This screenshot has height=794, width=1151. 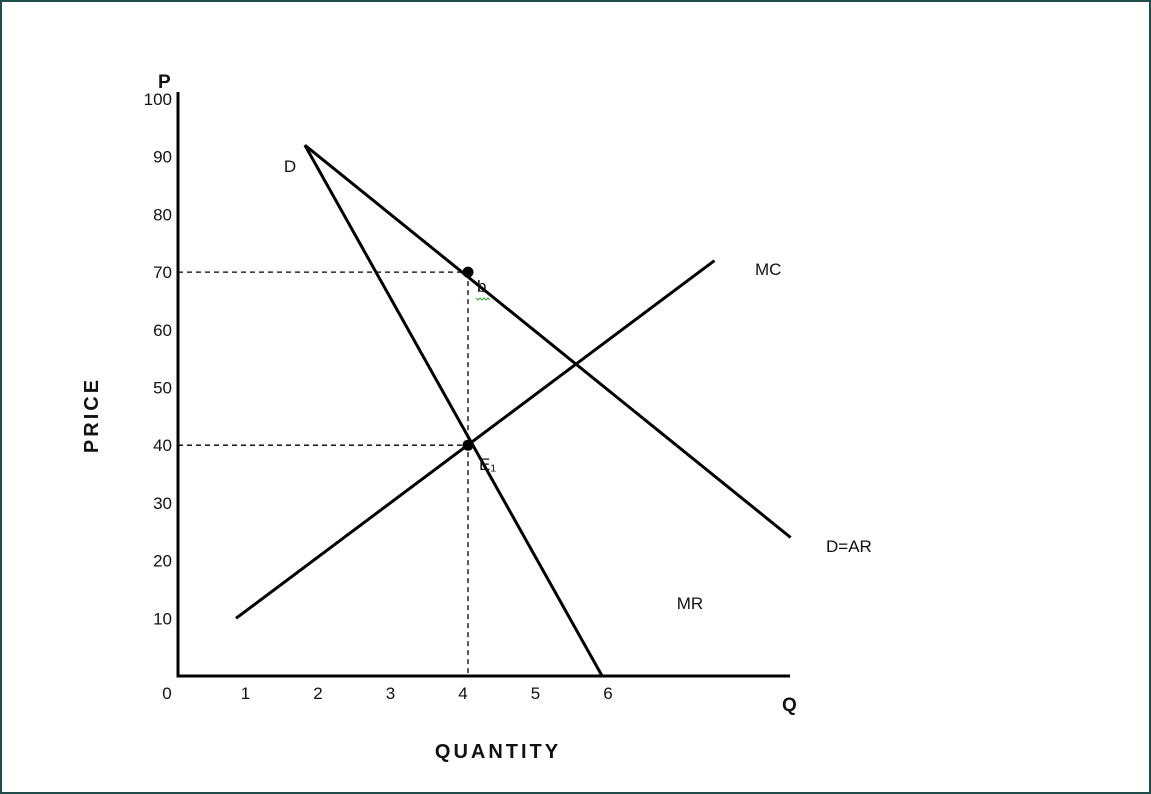 I want to click on demand-start-label: D, so click(x=290, y=166).